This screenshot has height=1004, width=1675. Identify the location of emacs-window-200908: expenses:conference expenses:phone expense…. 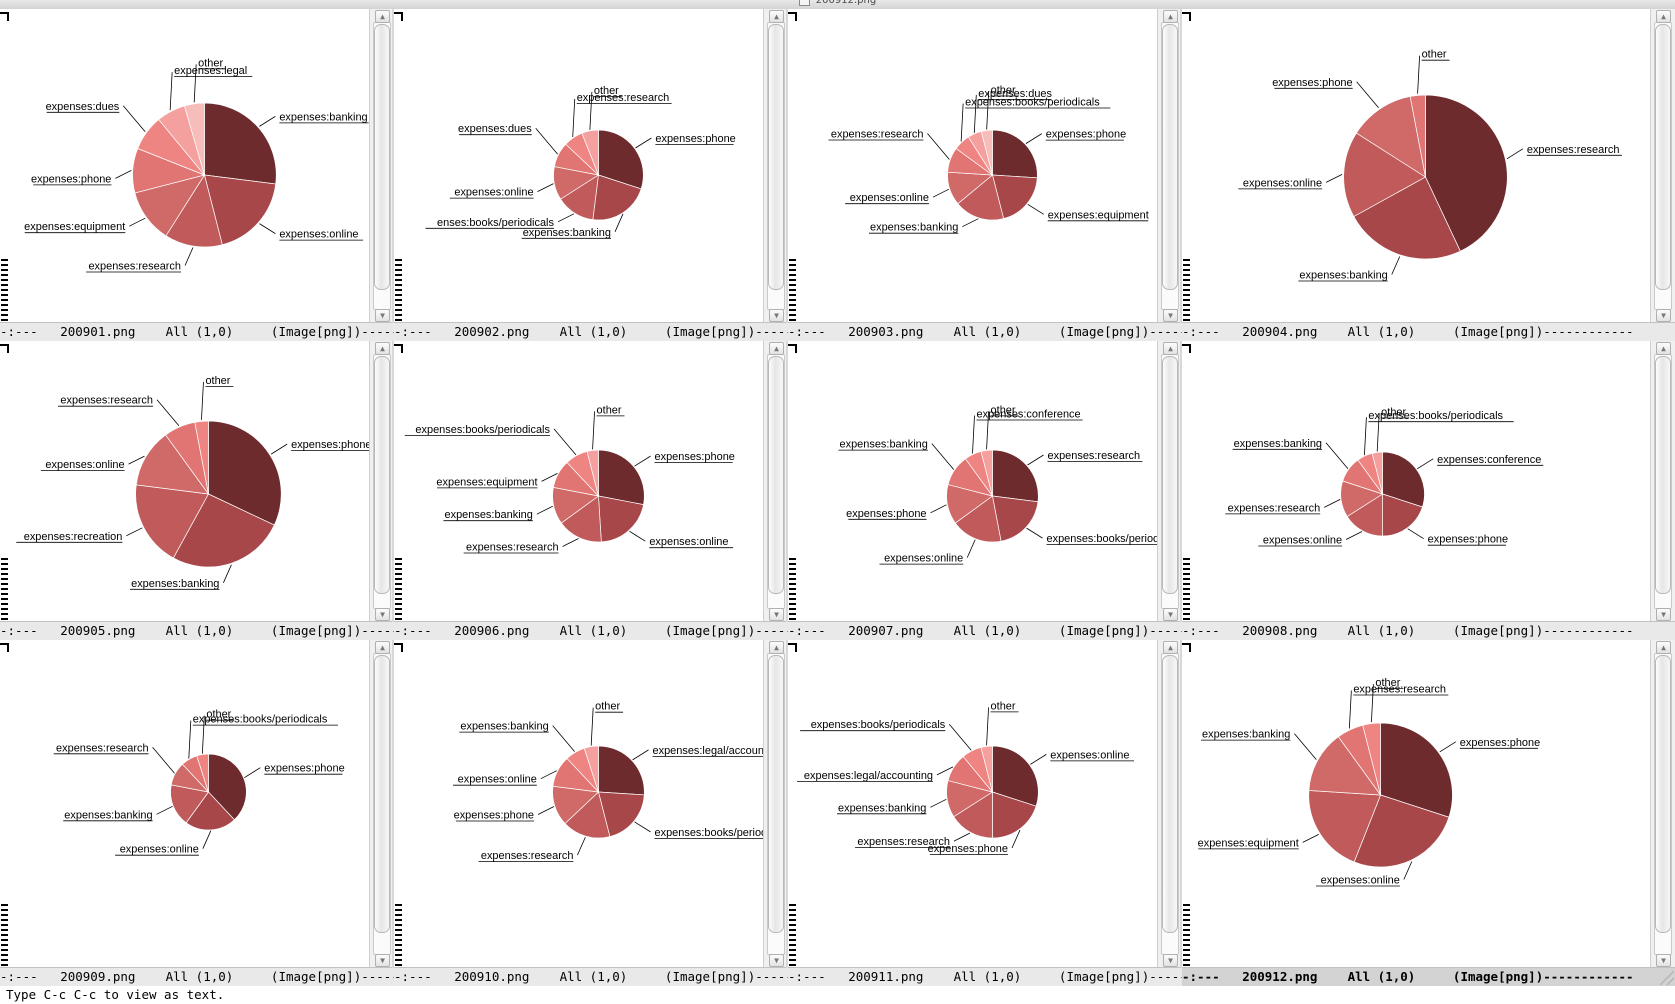
(1428, 490).